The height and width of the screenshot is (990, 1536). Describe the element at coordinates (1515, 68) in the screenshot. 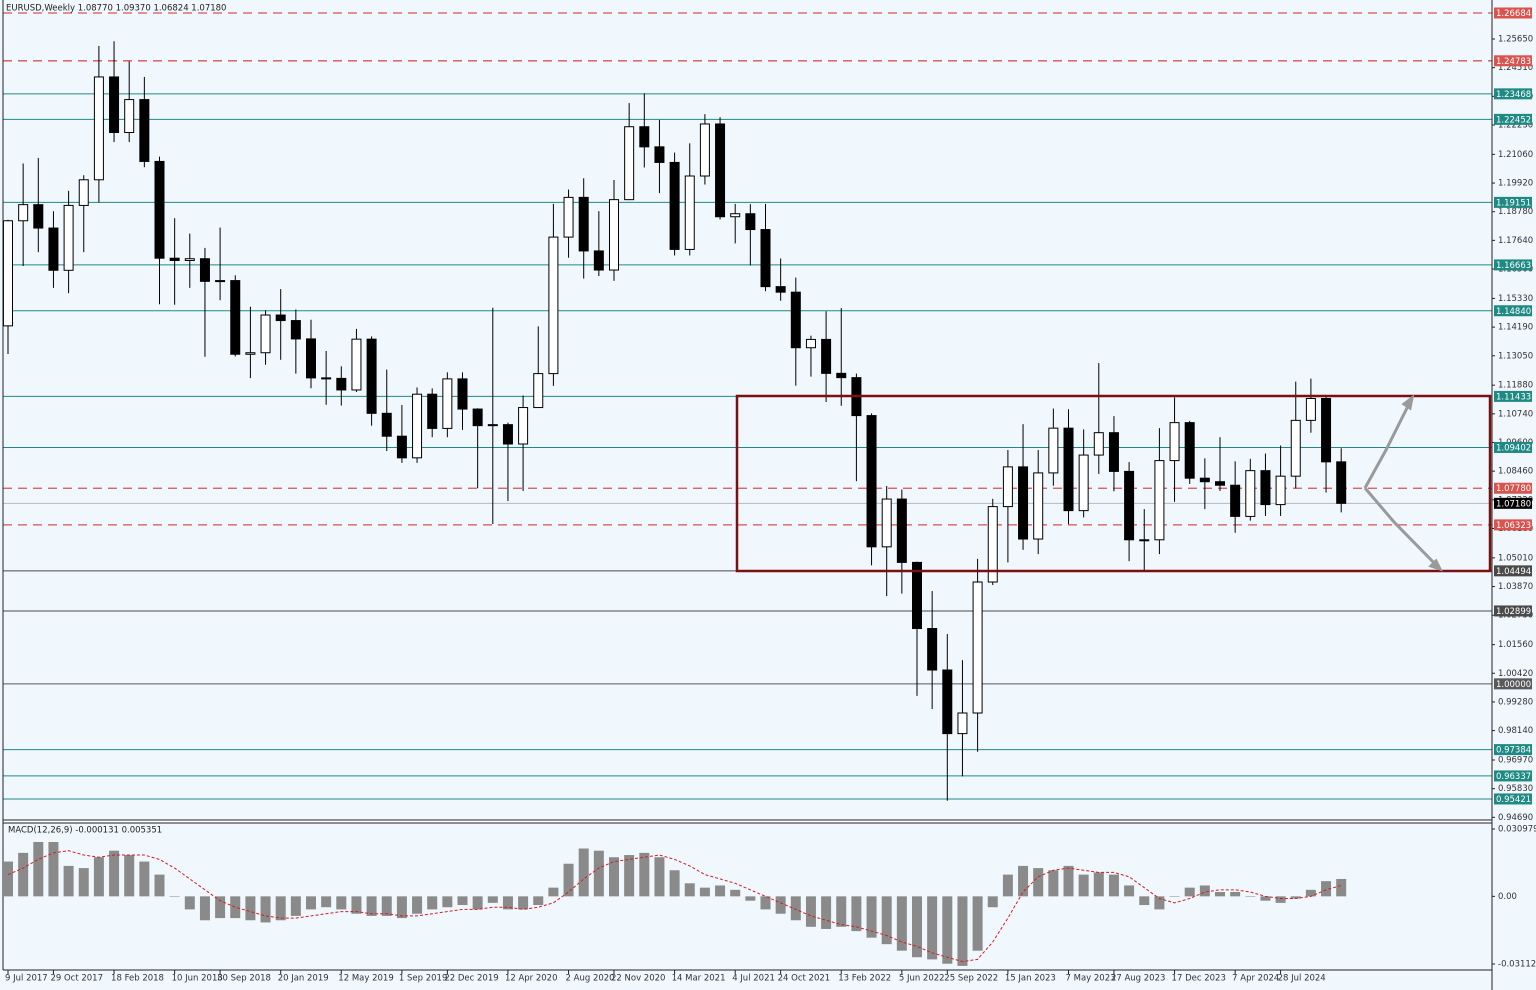

I see `y-tick-label: 1.24510` at that location.